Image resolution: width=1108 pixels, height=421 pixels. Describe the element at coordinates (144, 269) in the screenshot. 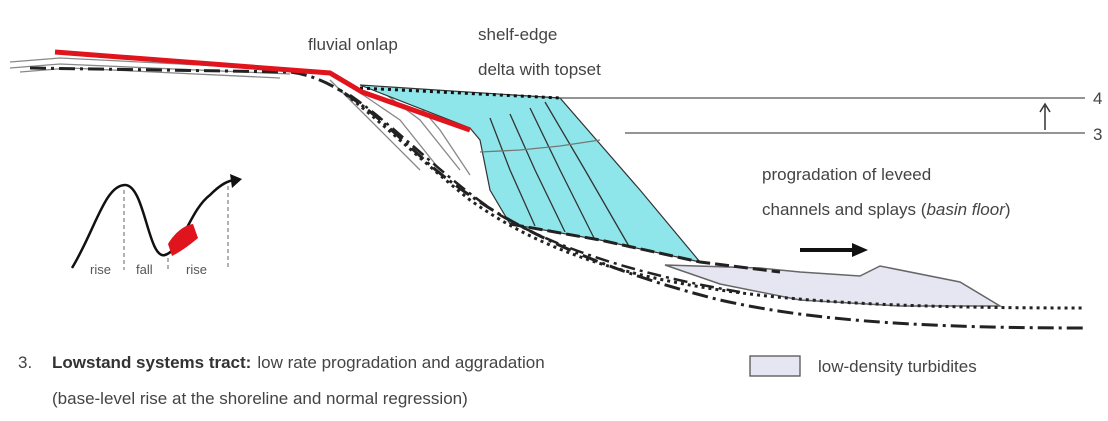

I see `curve-label: fall` at that location.